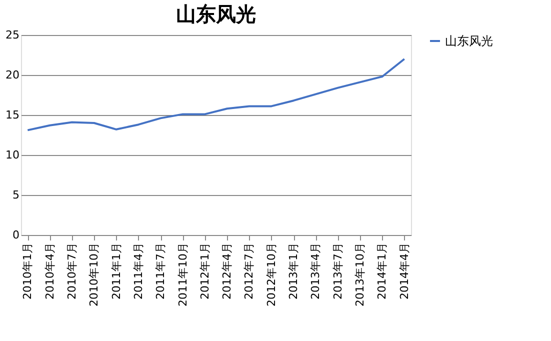 Image resolution: width=551 pixels, height=341 pixels. Describe the element at coordinates (161, 271) in the screenshot. I see `x-tick-label: 2011年7月` at that location.